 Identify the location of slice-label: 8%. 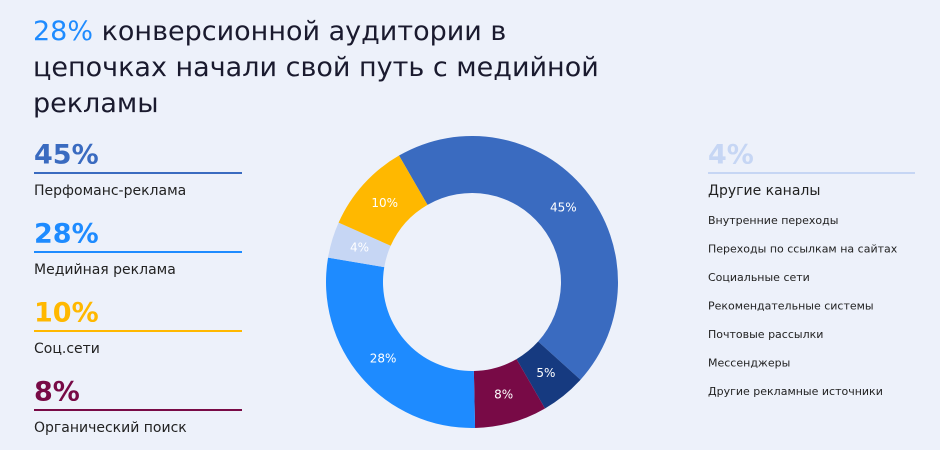
(503, 395).